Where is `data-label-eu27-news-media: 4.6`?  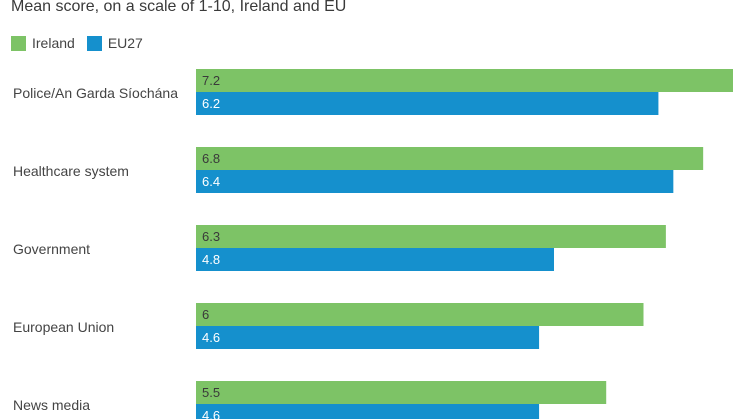
data-label-eu27-news-media: 4.6 is located at coordinates (211, 413).